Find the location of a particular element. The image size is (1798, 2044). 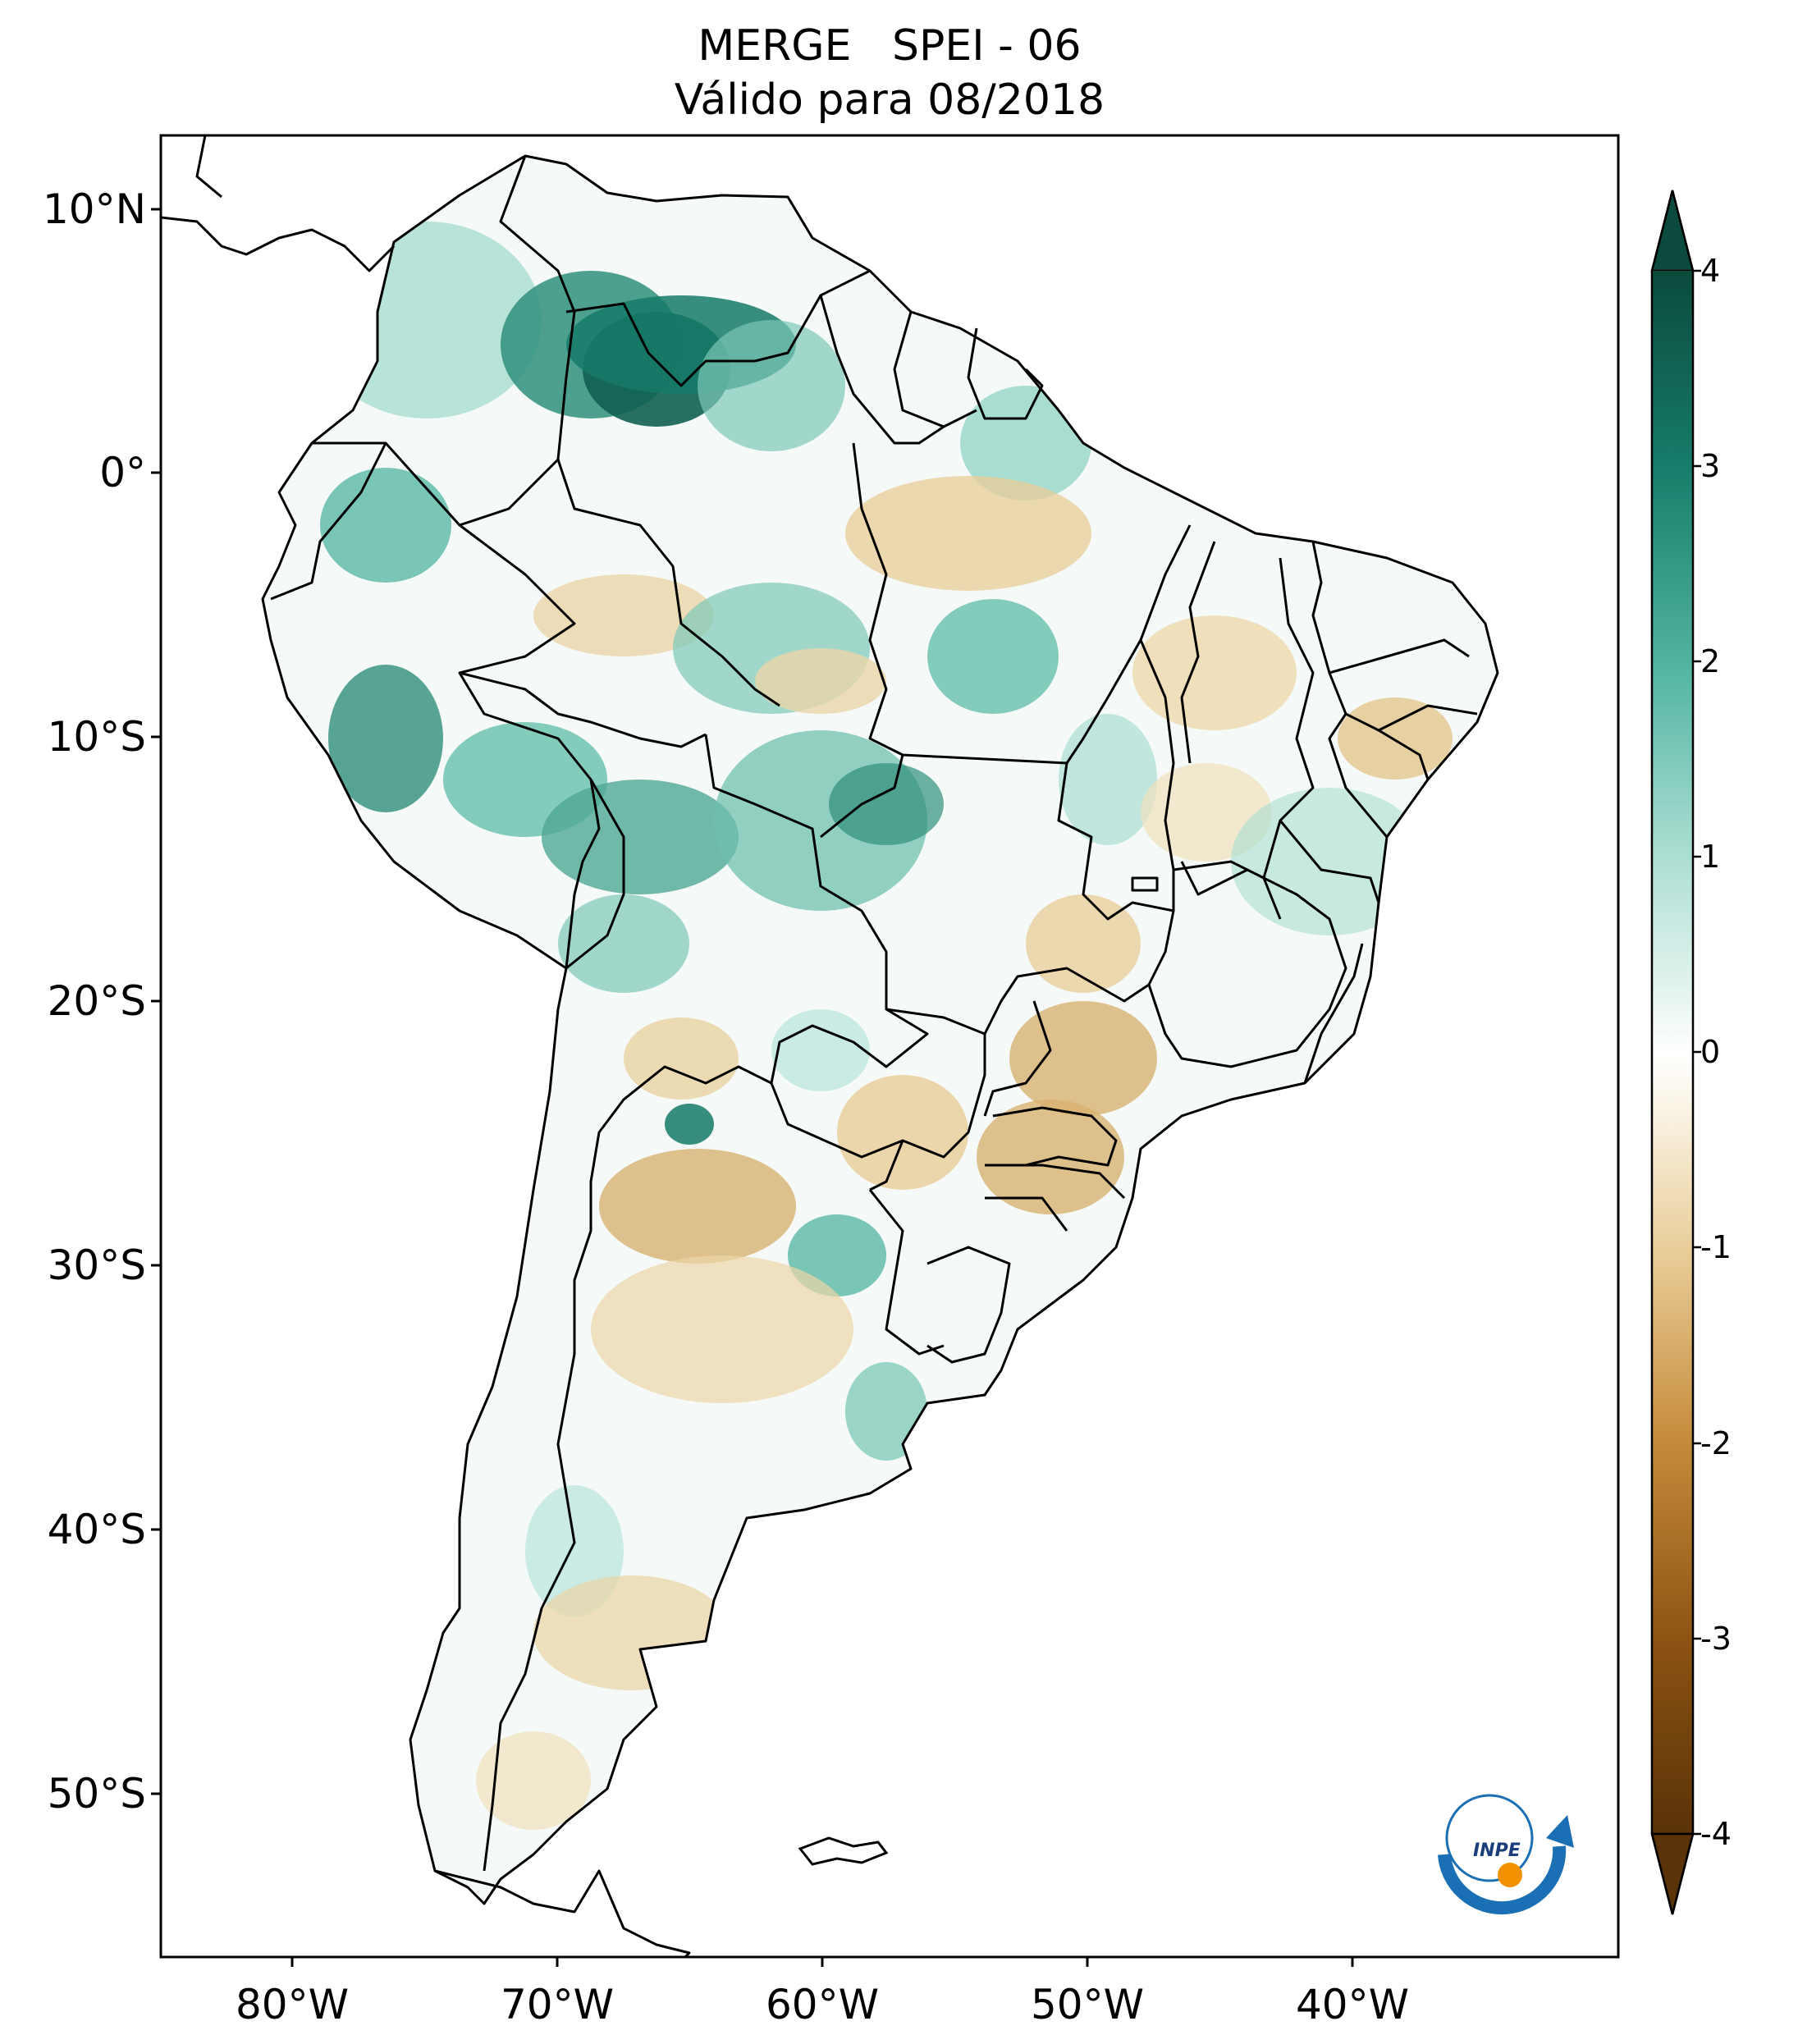

lat-label-20s: 20°S is located at coordinates (96, 1001).